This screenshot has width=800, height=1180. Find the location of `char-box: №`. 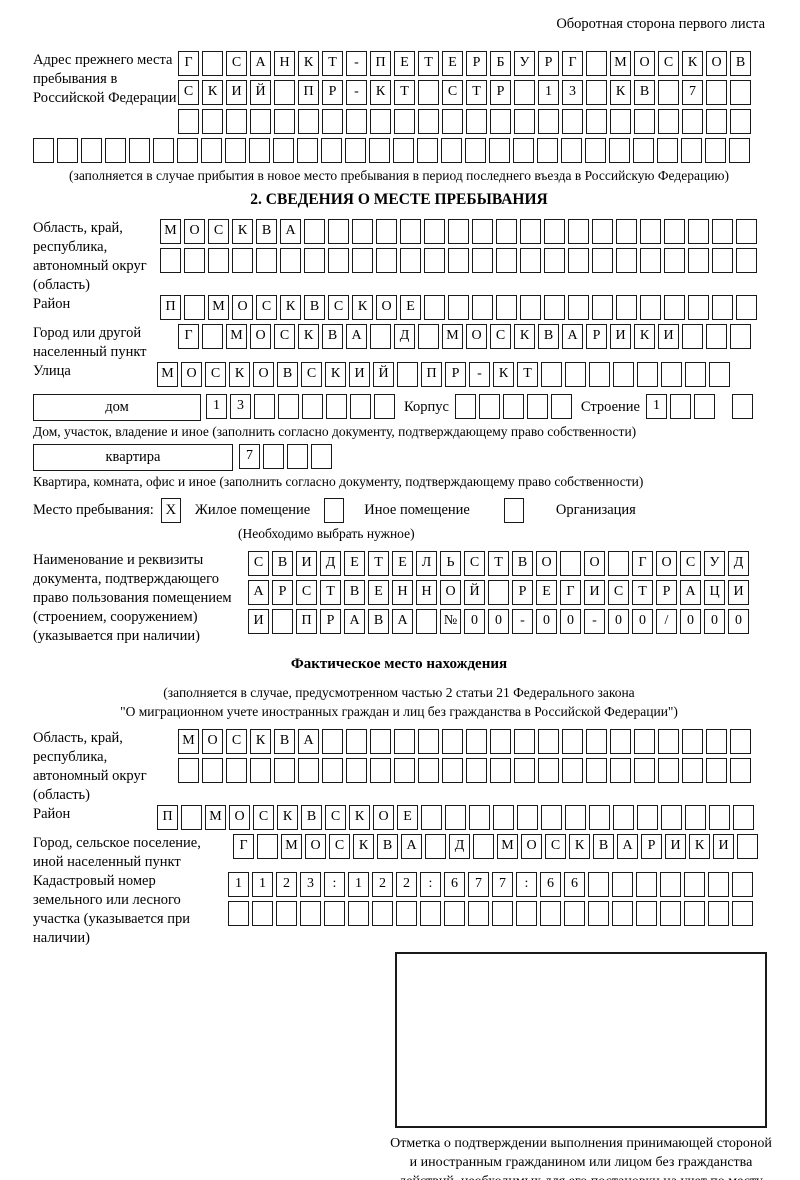

char-box: № is located at coordinates (450, 621).